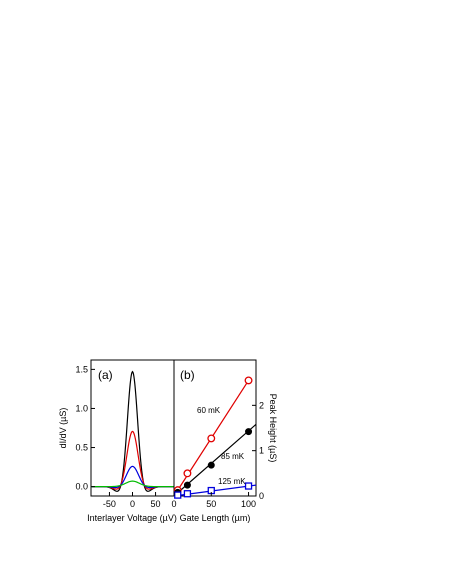  What do you see at coordinates (232, 481) in the screenshot?
I see `panel-b-series-label: 125 mK` at bounding box center [232, 481].